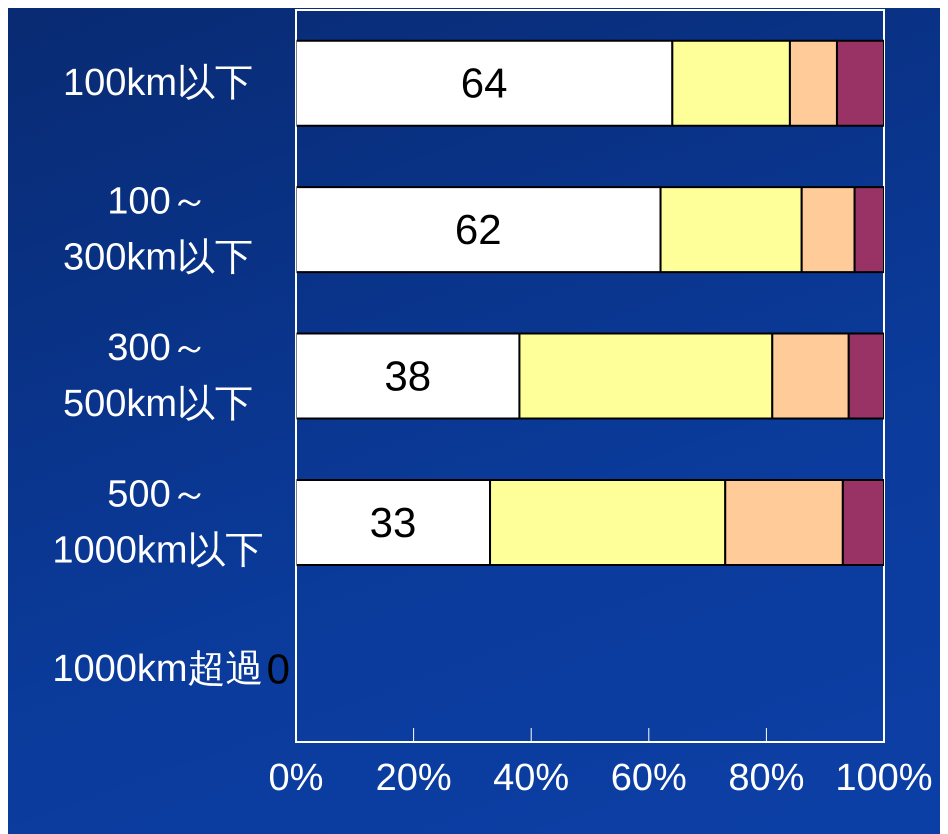  I want to click on x-tick-label: 20%, so click(414, 778).